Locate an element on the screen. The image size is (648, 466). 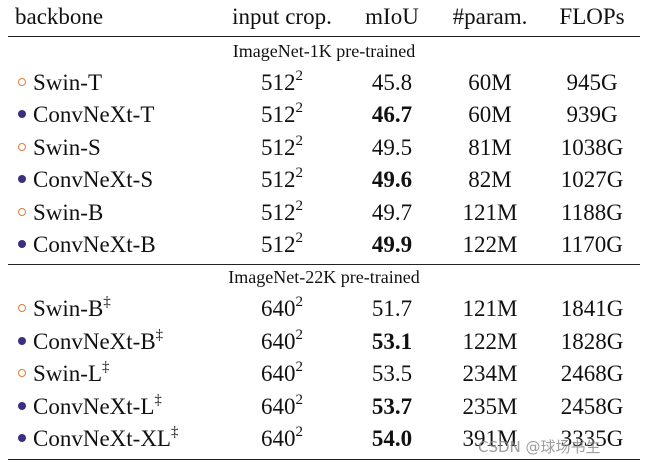
header-rule is located at coordinates (324, 36).